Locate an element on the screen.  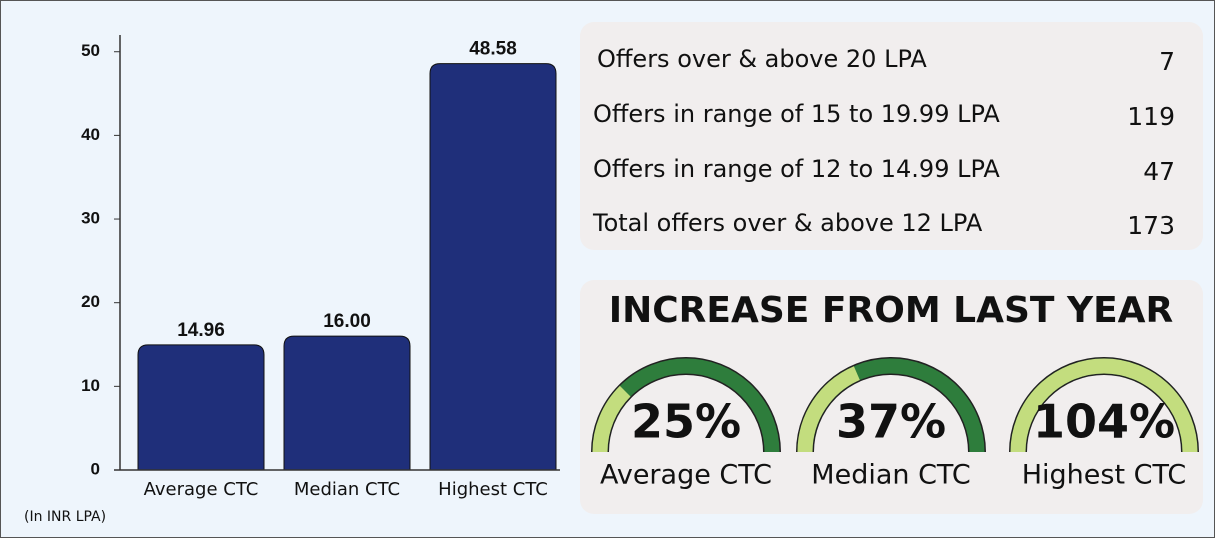
gauge-label: Average CTC is located at coordinates (686, 475).